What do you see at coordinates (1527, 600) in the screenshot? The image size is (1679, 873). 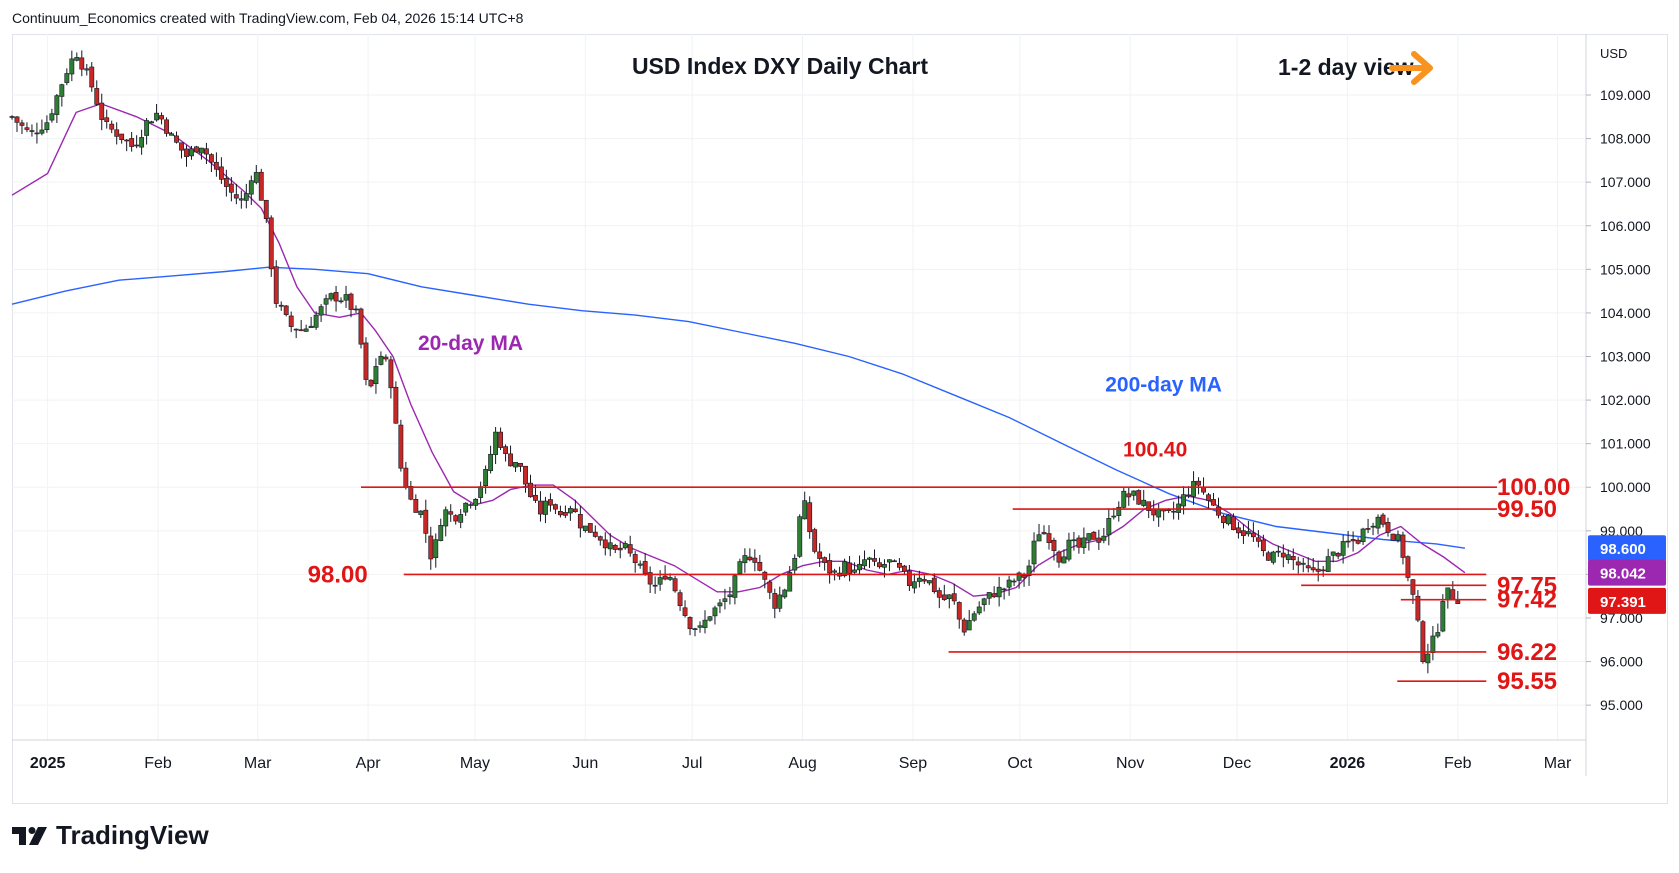 I see `level-label: 97.42` at bounding box center [1527, 600].